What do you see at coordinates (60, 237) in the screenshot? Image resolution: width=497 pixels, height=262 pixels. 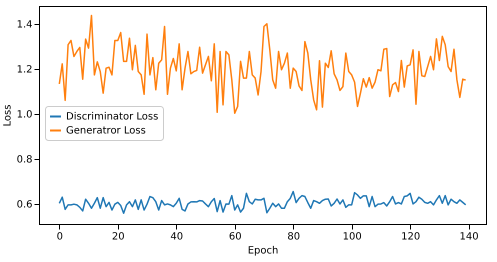 I see `x-tick-label: 0` at bounding box center [60, 237].